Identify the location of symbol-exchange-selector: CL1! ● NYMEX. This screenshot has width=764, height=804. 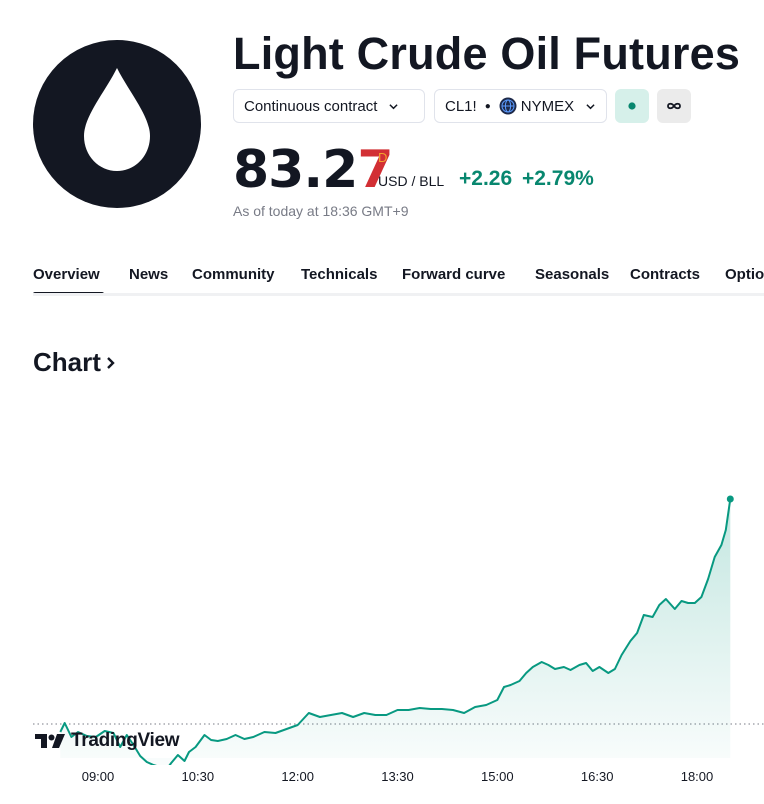
(520, 106).